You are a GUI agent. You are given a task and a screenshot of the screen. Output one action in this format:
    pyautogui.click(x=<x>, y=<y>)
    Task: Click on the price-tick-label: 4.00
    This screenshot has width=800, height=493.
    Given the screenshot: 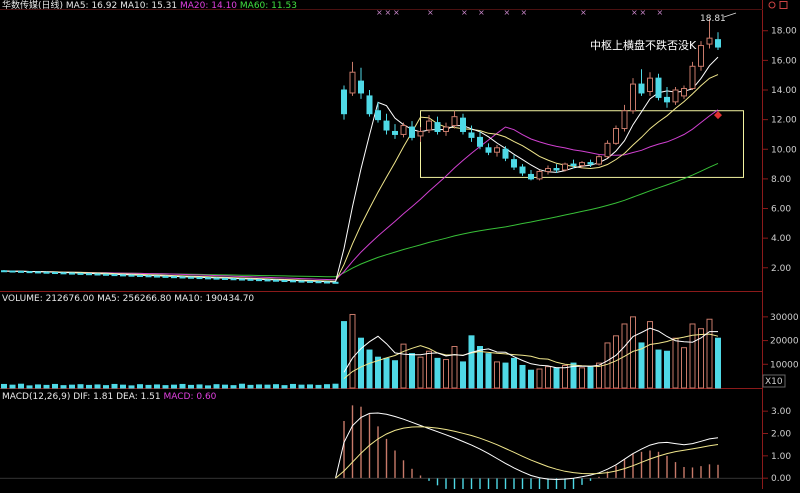 What is the action you would take?
    pyautogui.click(x=781, y=239)
    